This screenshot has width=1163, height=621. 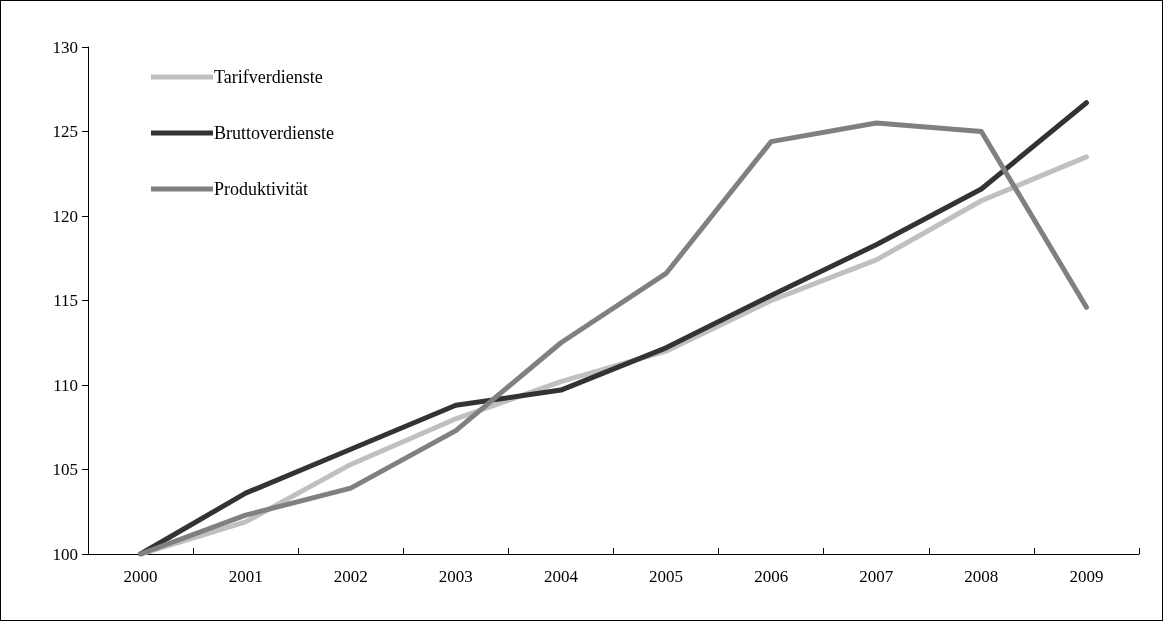 I want to click on legend-label: Tarifverdienste, so click(x=268, y=77).